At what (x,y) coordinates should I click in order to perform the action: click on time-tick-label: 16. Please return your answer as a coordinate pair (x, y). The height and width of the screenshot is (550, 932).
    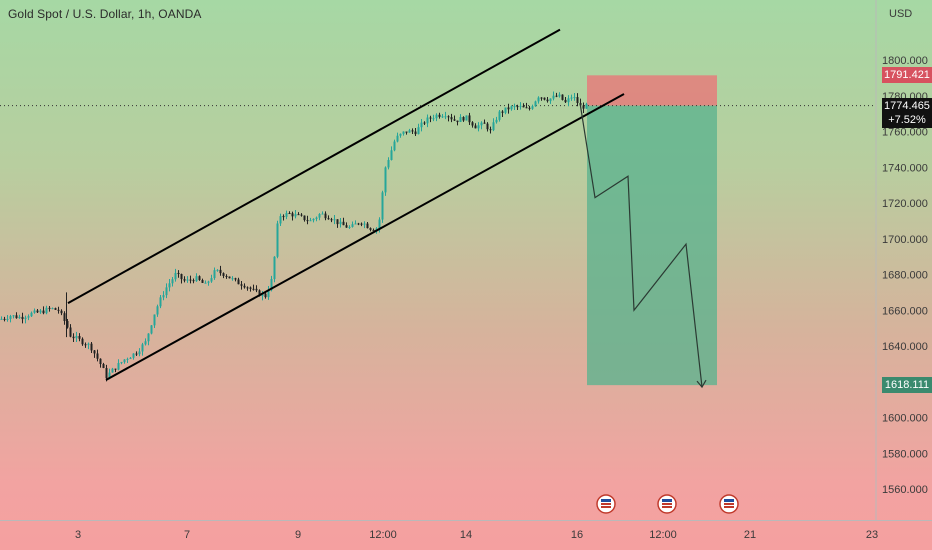
    Looking at the image, I should click on (577, 535).